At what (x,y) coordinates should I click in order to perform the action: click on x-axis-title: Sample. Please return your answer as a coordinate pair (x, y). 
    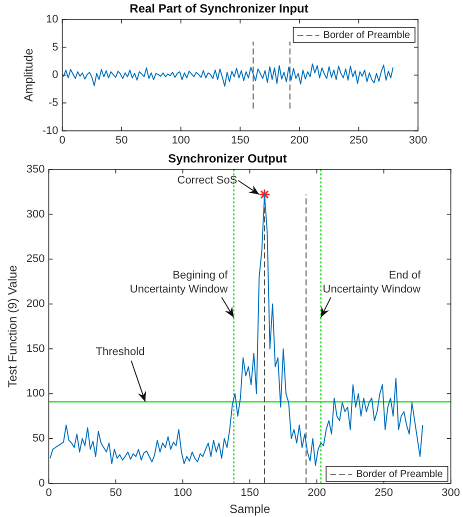
    Looking at the image, I should click on (249, 509).